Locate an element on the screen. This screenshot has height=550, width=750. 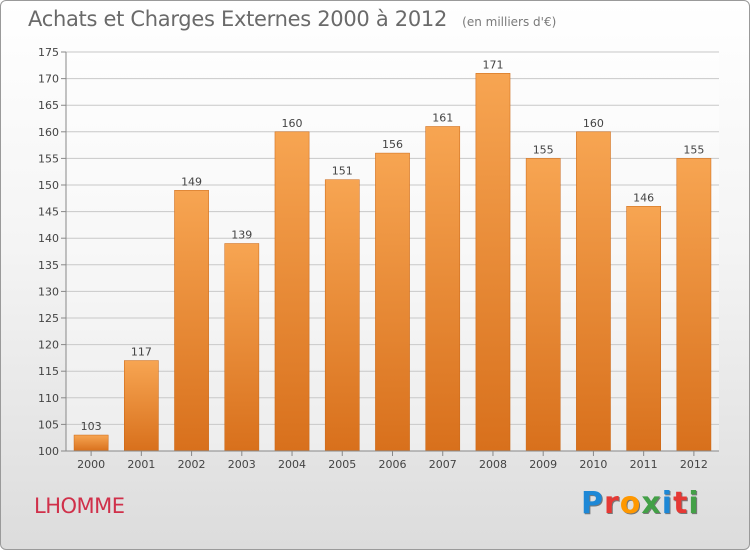
data-label-2010: 160 is located at coordinates (593, 123).